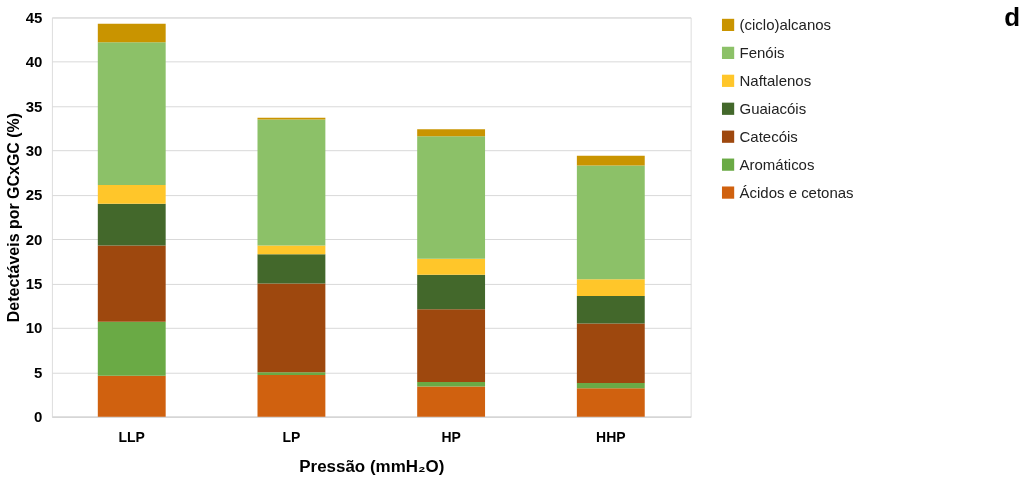 This screenshot has width=1025, height=502. What do you see at coordinates (34, 239) in the screenshot?
I see `y-tick-label: 20` at bounding box center [34, 239].